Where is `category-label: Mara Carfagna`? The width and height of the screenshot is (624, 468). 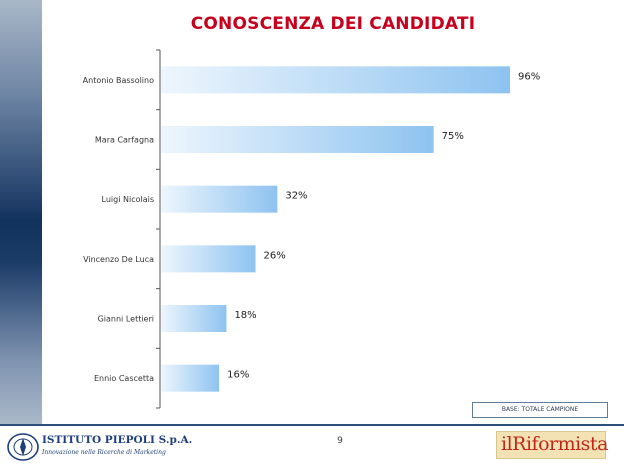 category-label: Mara Carfagna is located at coordinates (124, 140).